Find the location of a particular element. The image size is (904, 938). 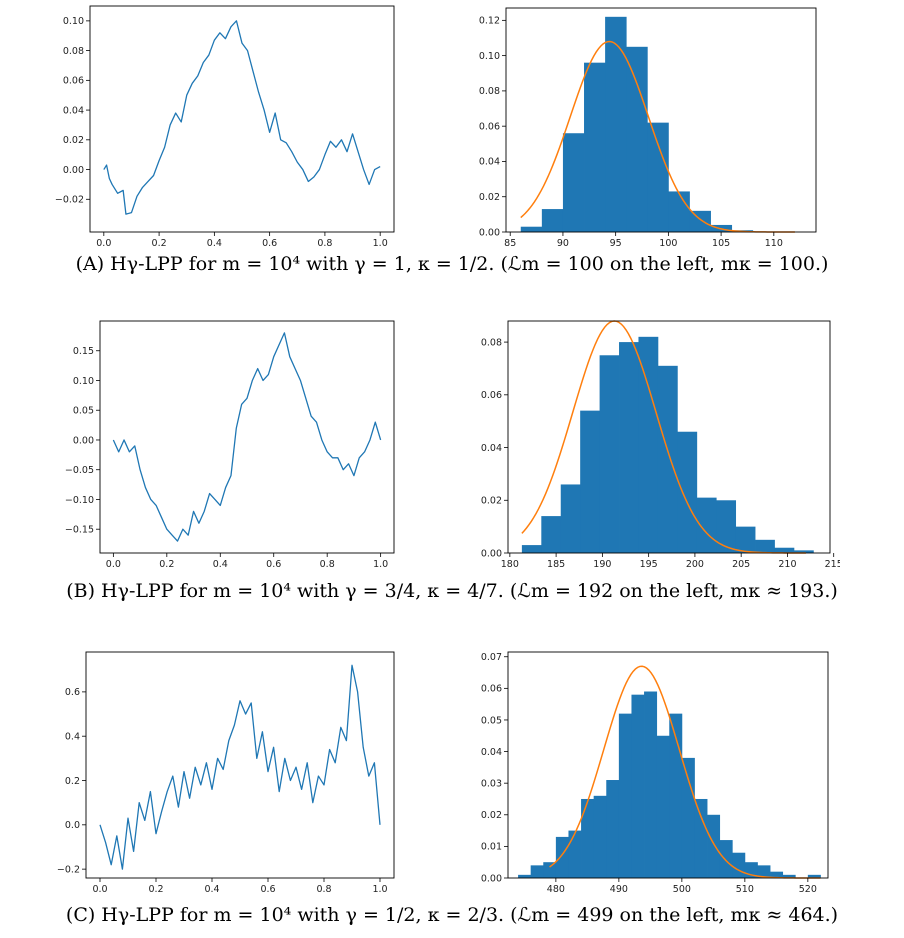

x-tick-label: 490 is located at coordinates (619, 889).